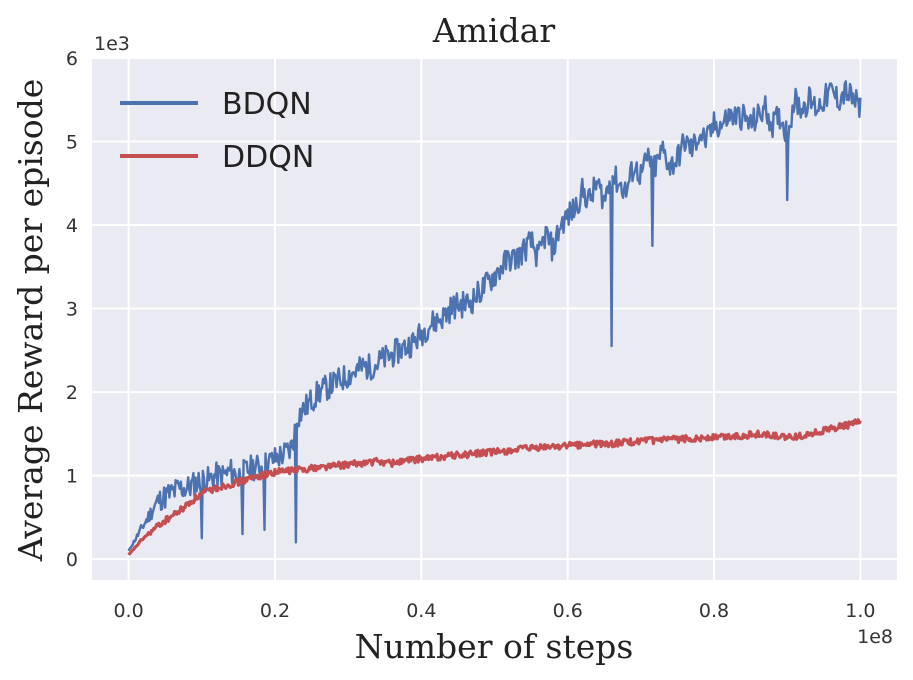  What do you see at coordinates (268, 157) in the screenshot?
I see `legend-label-ddqn: DDQN` at bounding box center [268, 157].